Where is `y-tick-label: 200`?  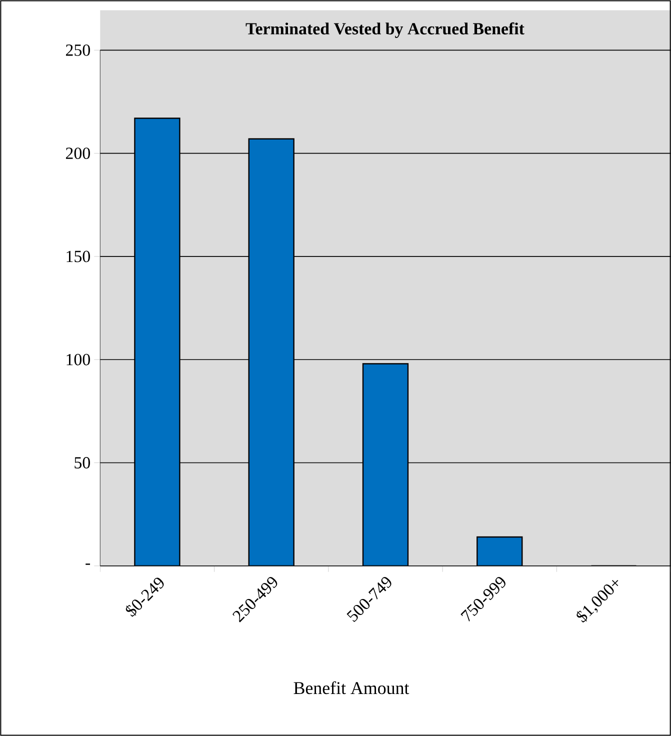
y-tick-label: 200 is located at coordinates (78, 154).